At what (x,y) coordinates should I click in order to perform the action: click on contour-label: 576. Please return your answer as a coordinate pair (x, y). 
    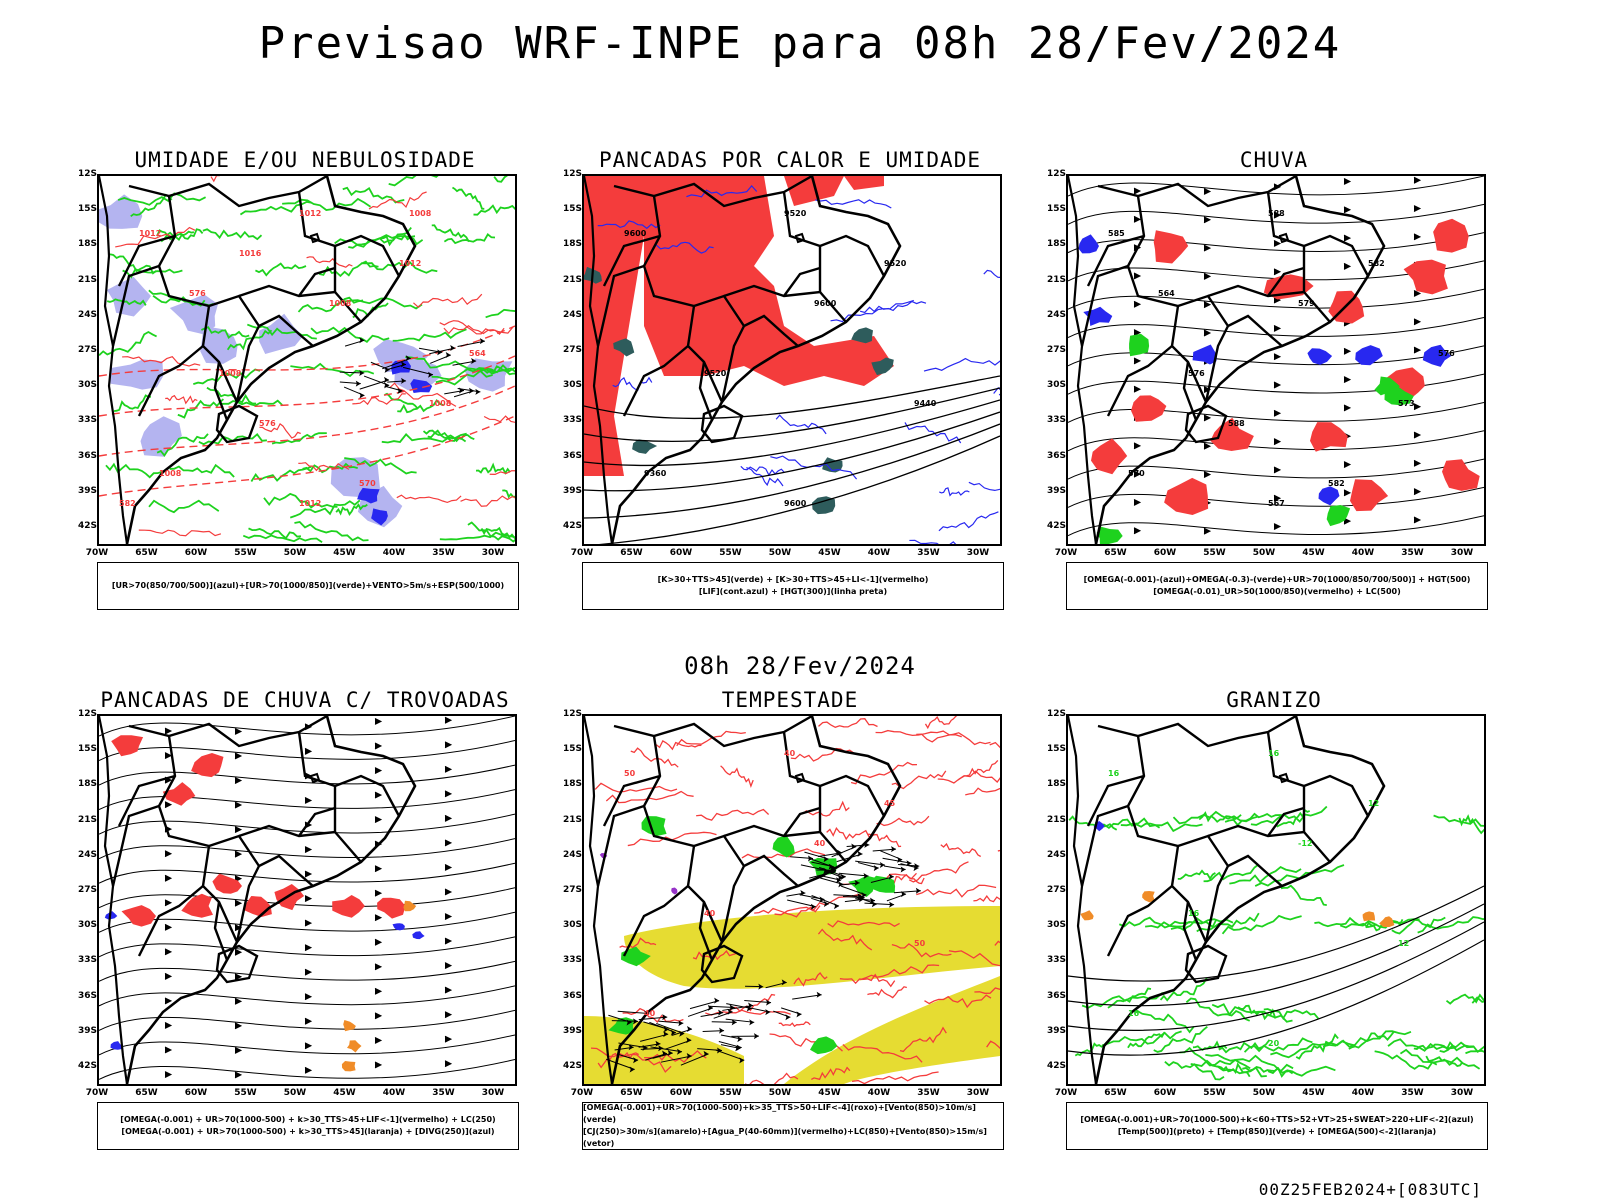
    Looking at the image, I should click on (267, 423).